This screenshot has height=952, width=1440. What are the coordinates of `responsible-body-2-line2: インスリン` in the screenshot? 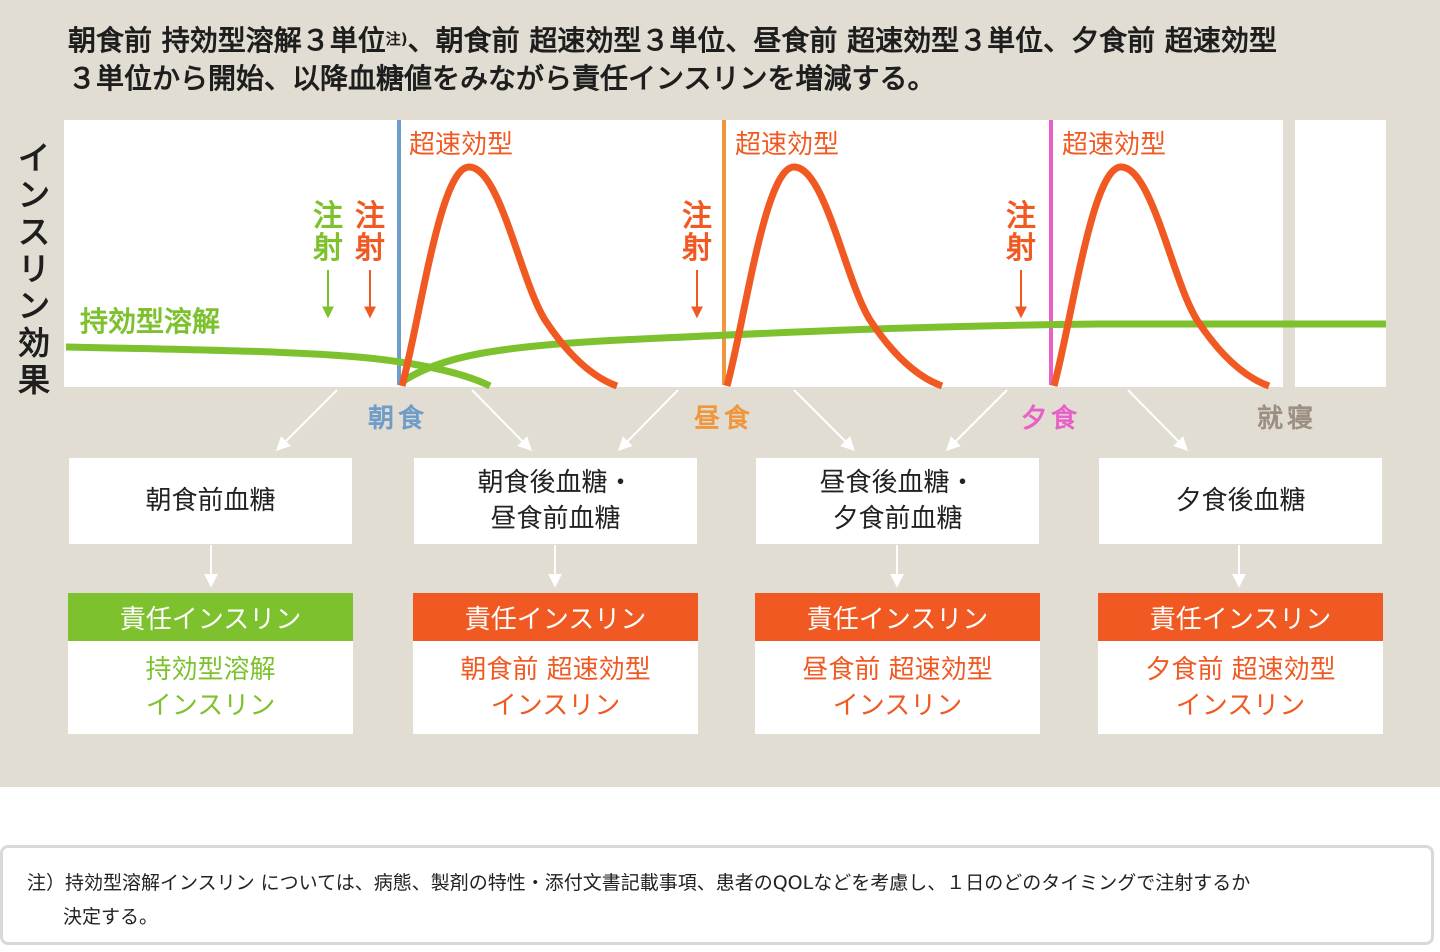 It's located at (555, 705).